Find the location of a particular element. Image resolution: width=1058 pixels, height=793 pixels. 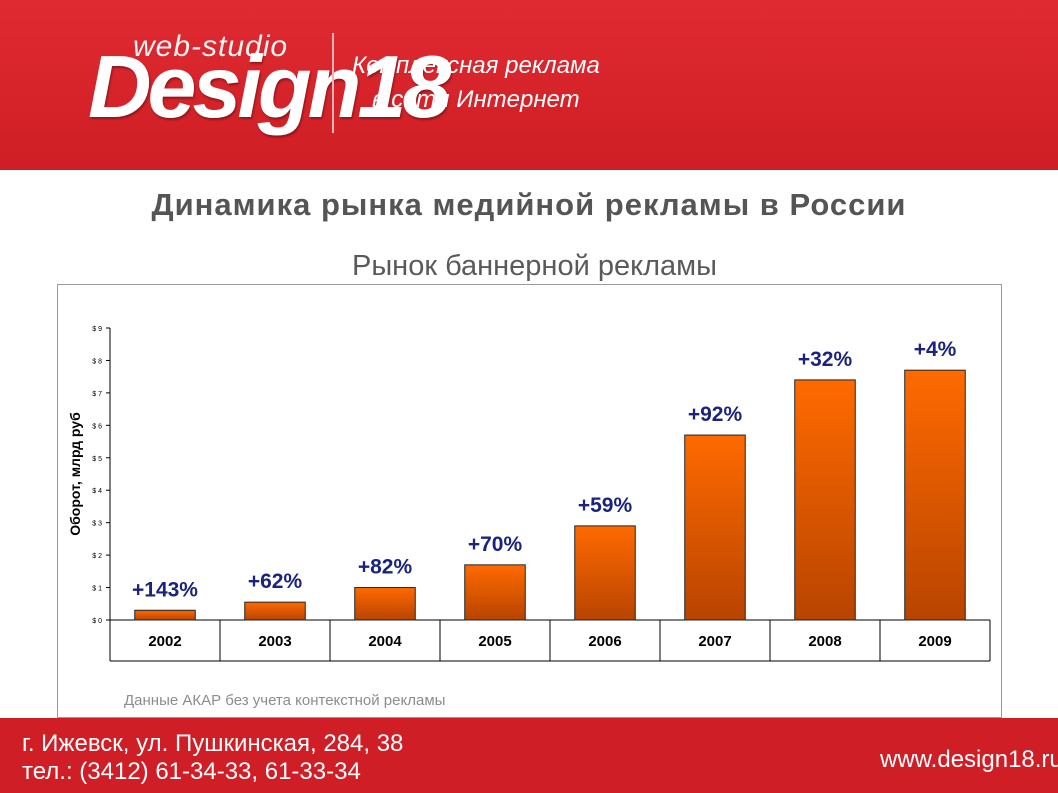

footer-address: г. Ижевск, ул. Пушкинская, 284, 38 is located at coordinates (213, 743).